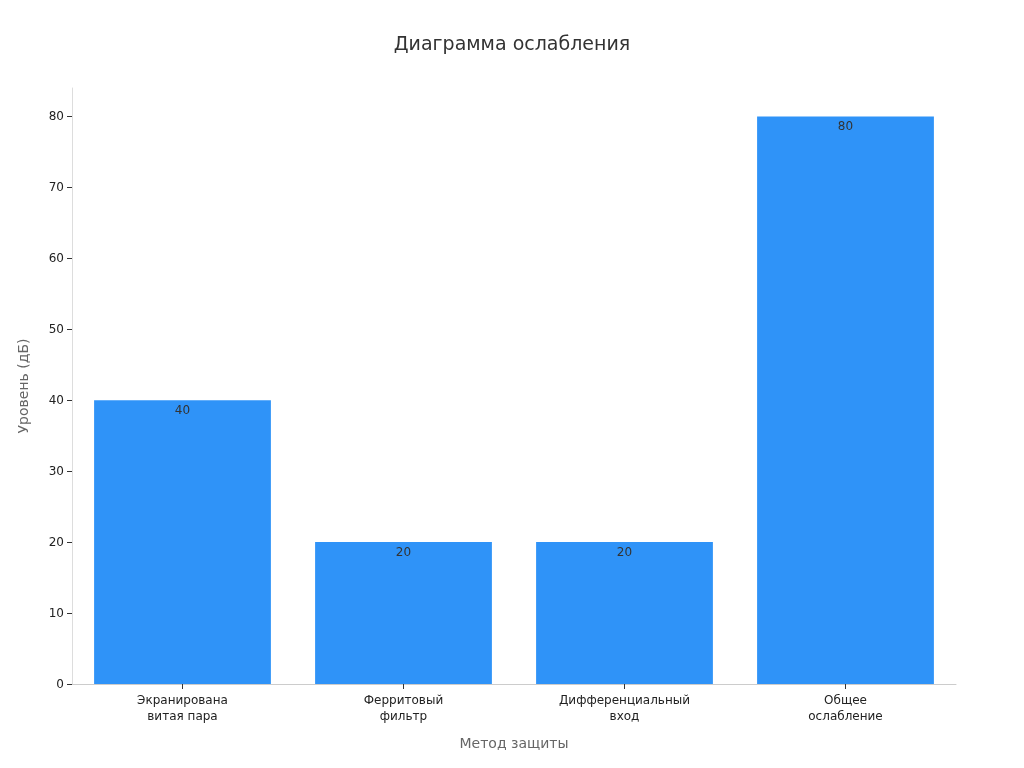 This screenshot has width=1024, height=768. I want to click on y-tick-label: 10, so click(56, 613).